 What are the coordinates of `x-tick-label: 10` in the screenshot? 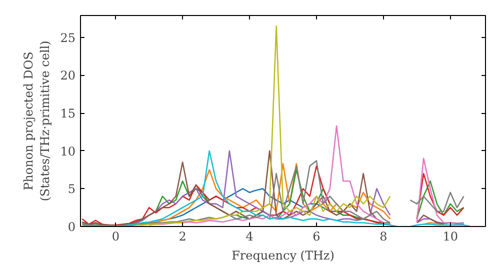 It's located at (450, 237).